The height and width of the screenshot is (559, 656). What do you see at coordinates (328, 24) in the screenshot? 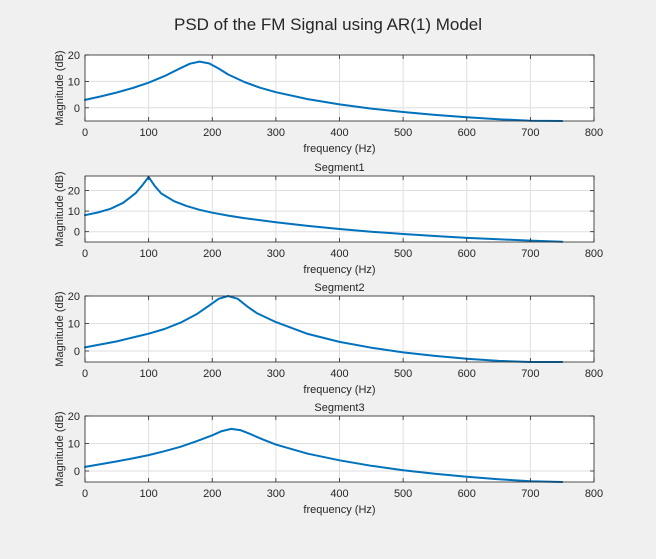
I see `figure-title: PSD of the FM Signal using AR(1) Model` at bounding box center [328, 24].